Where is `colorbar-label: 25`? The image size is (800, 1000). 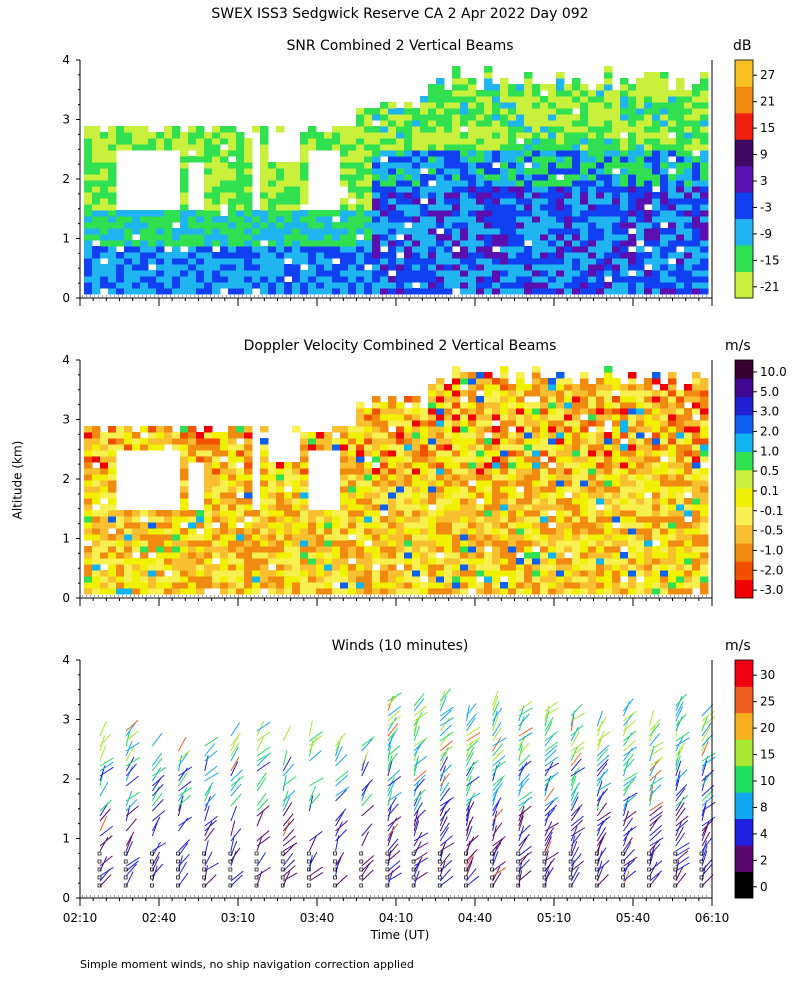
colorbar-label: 25 is located at coordinates (767, 702).